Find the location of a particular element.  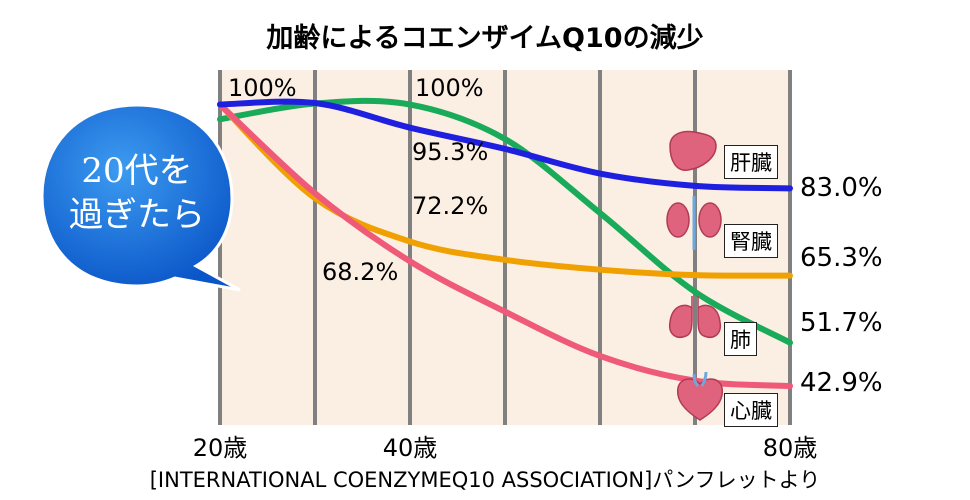

organ-label: 腎臓 is located at coordinates (751, 241).